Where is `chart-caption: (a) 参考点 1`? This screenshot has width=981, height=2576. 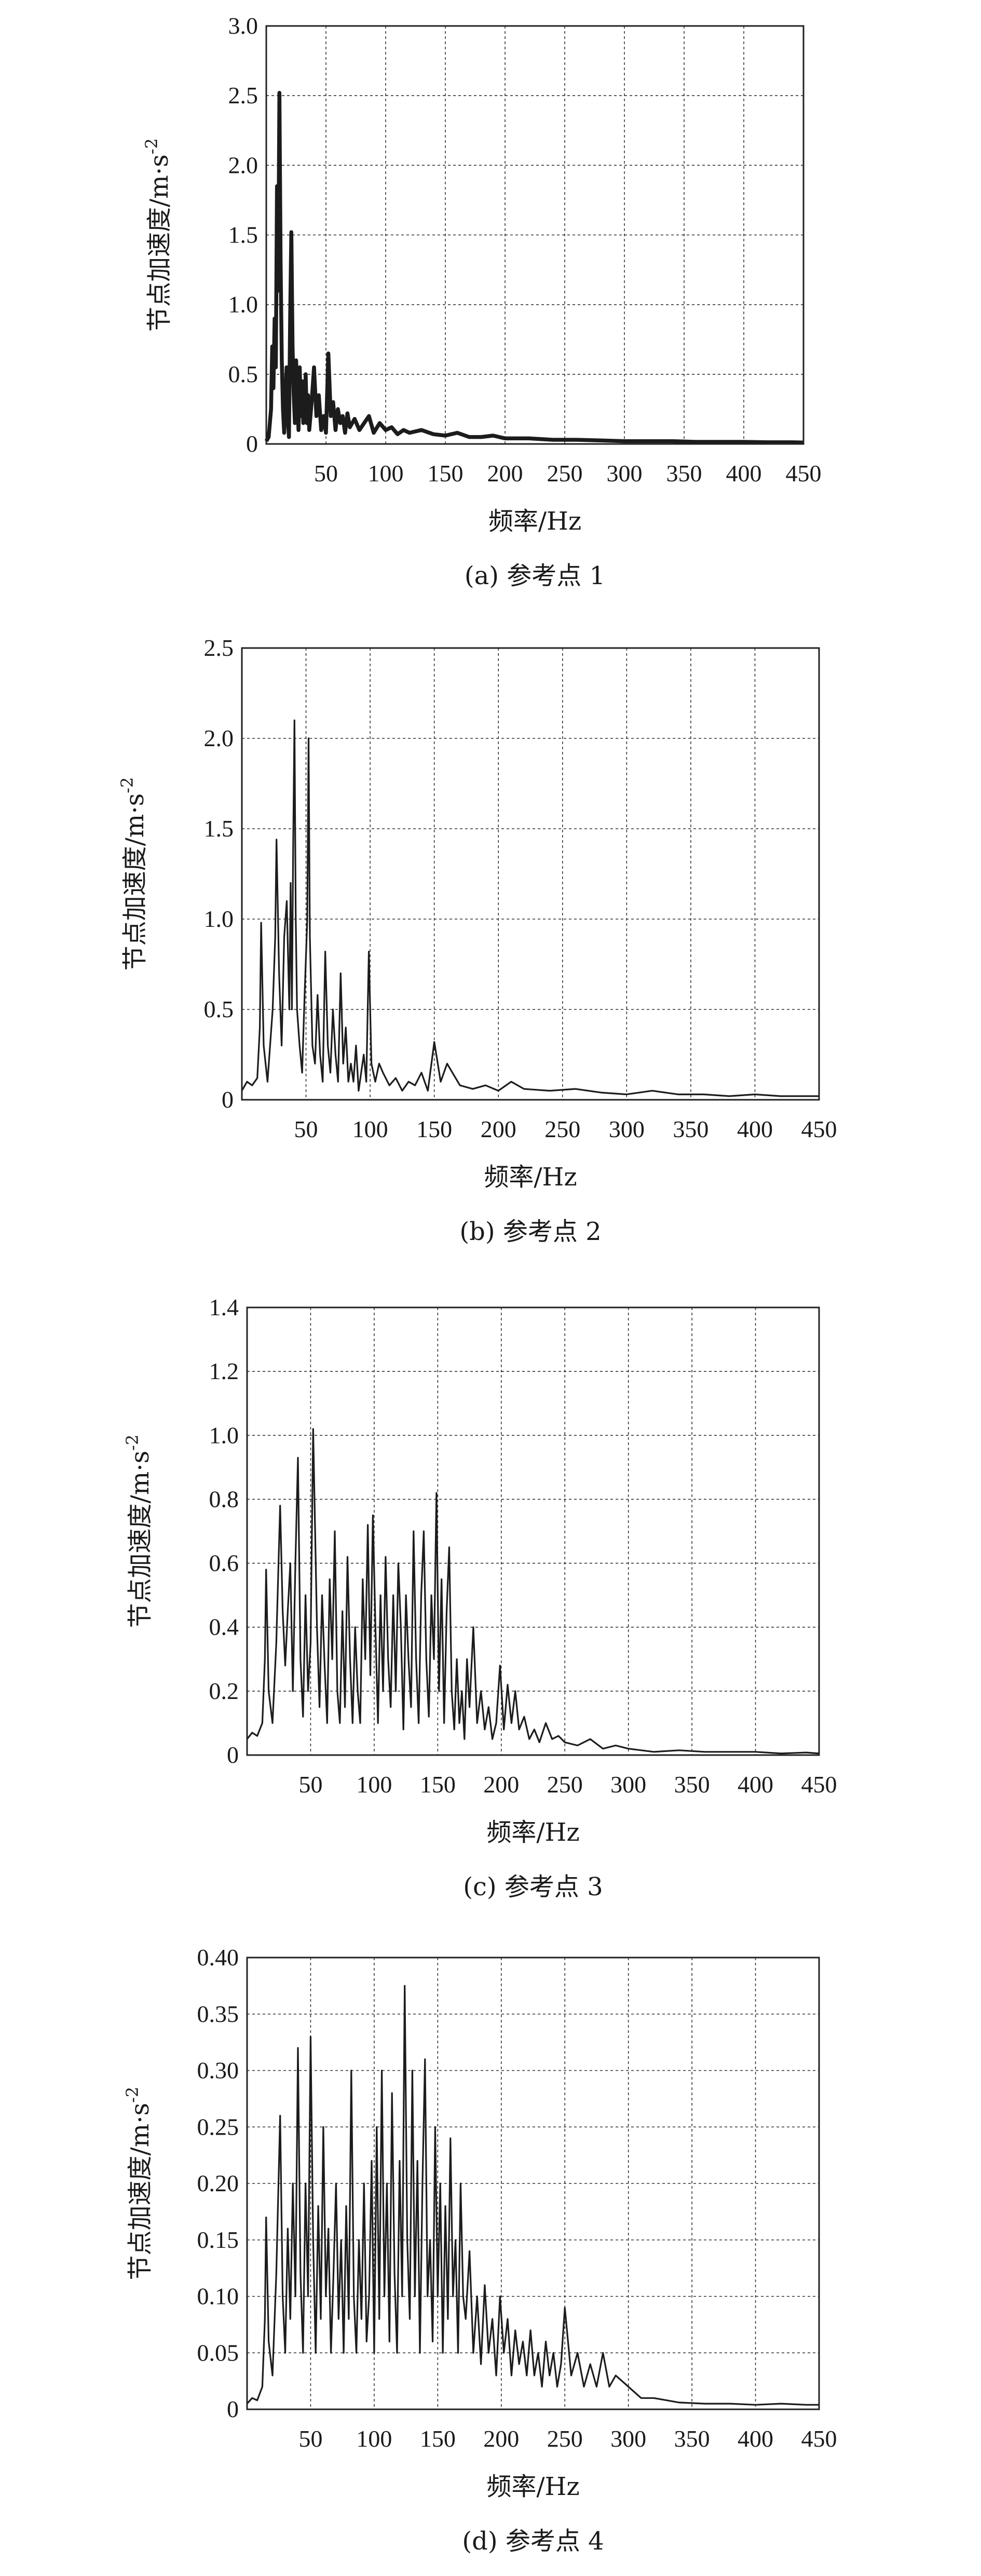
chart-caption: (a) 参考点 1 is located at coordinates (535, 575).